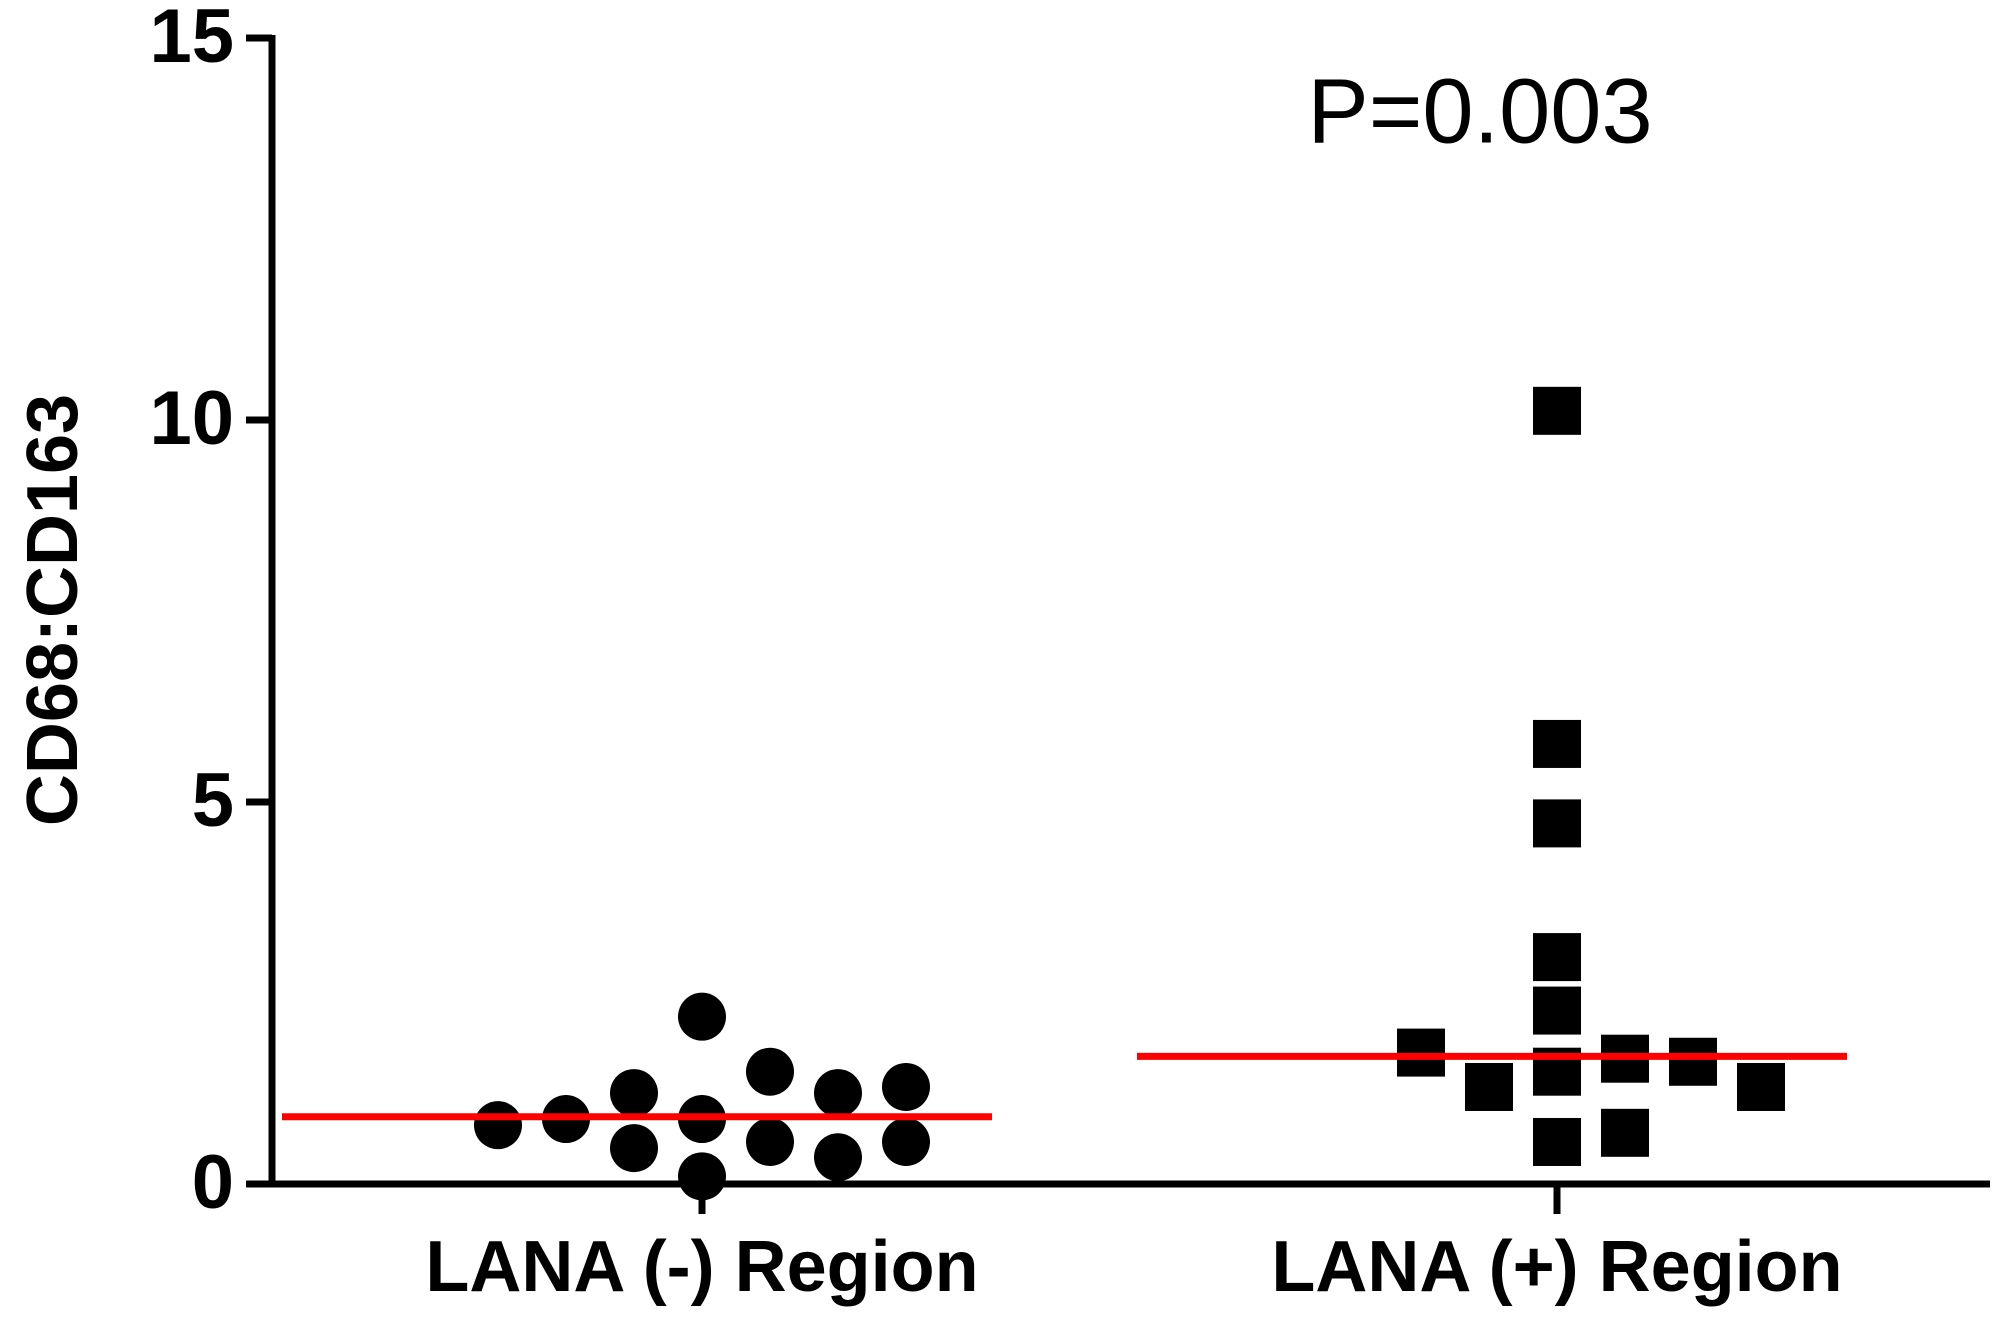  I want to click on x-tick-label: LANA (-) Region, so click(701, 1267).